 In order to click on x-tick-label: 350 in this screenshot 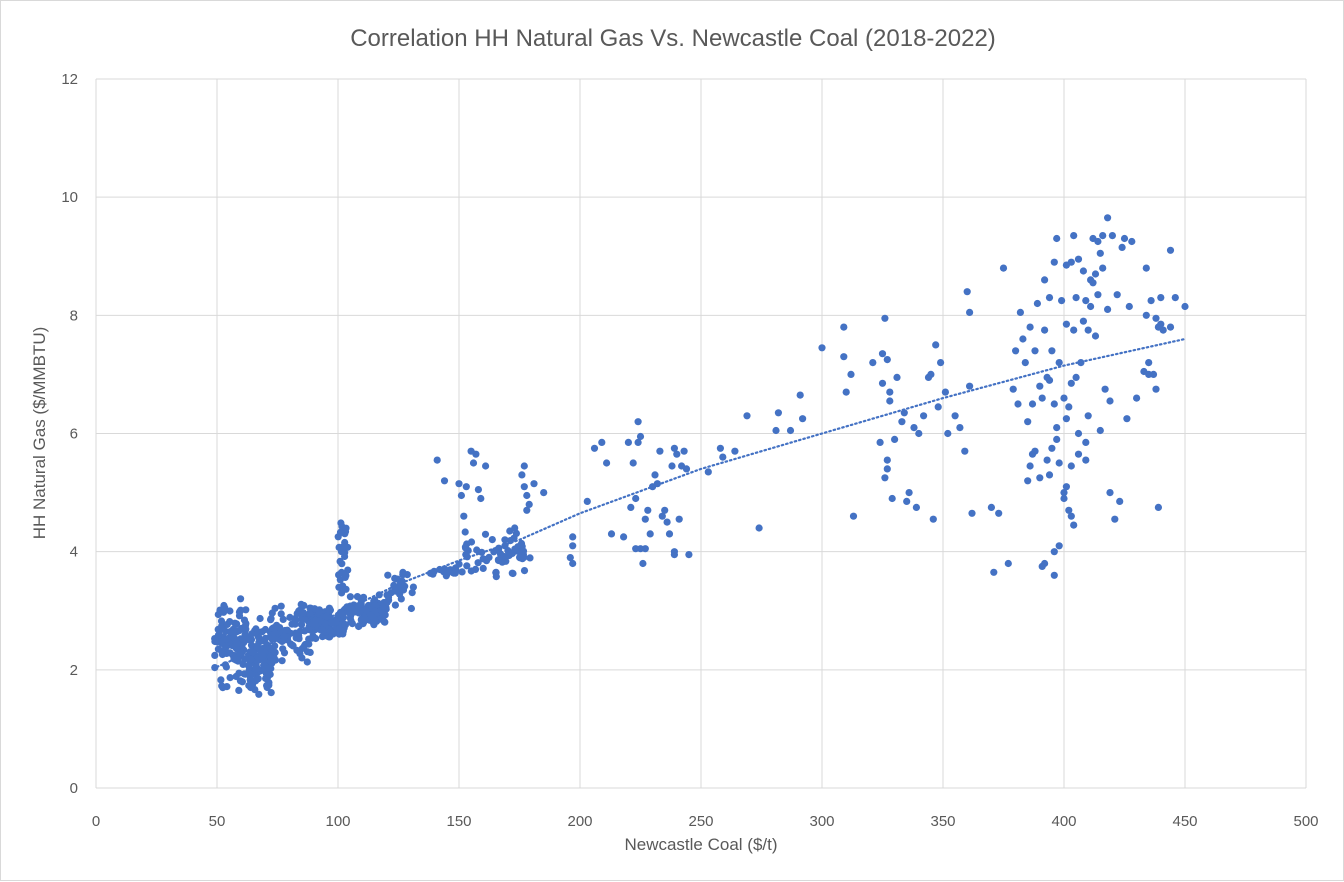, I will do `click(942, 821)`.